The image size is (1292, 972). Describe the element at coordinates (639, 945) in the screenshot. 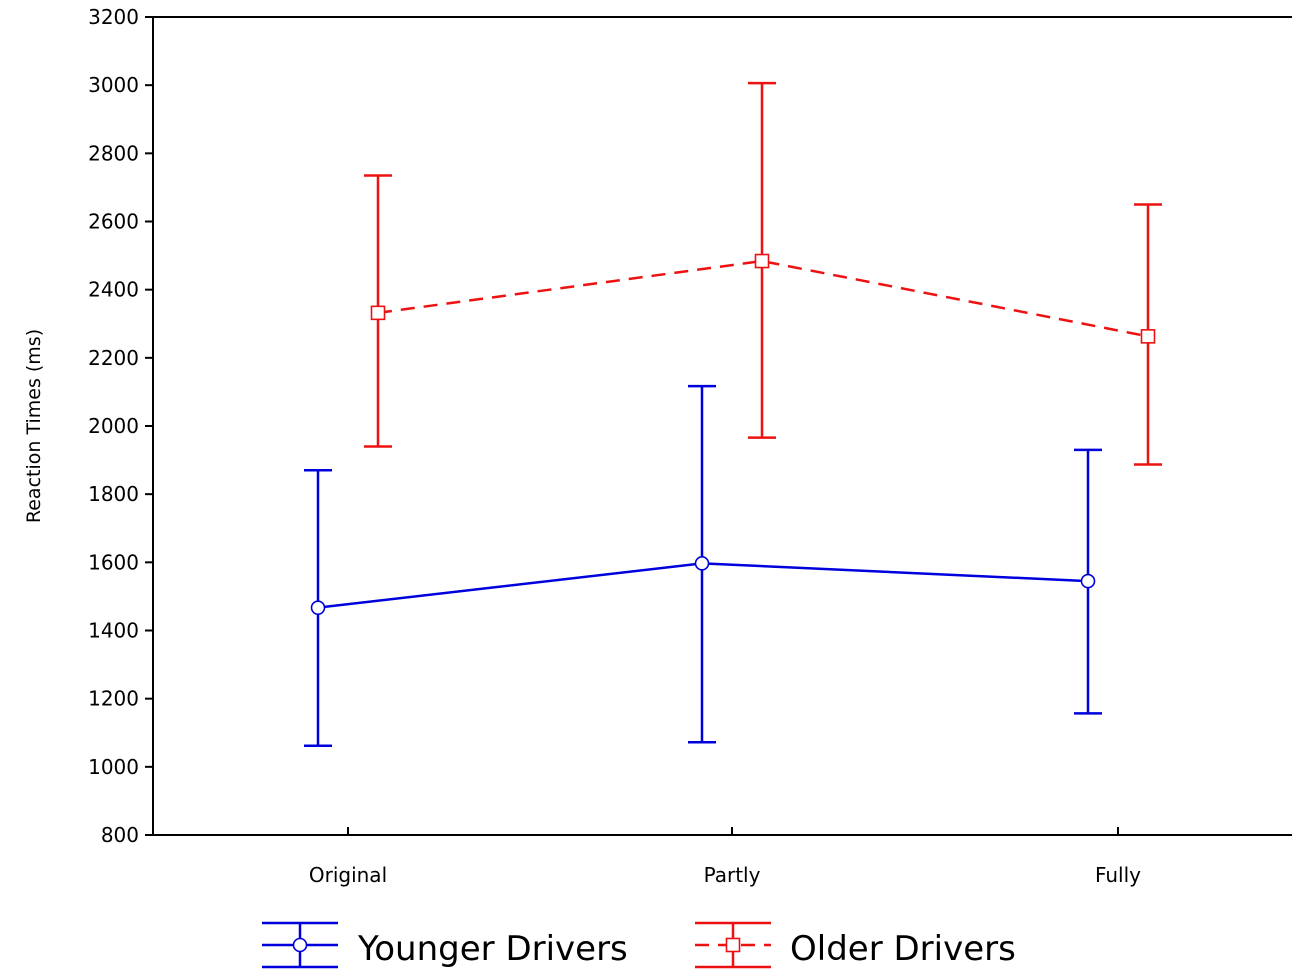

I see `legend: Younger Drivers Older Drivers` at that location.